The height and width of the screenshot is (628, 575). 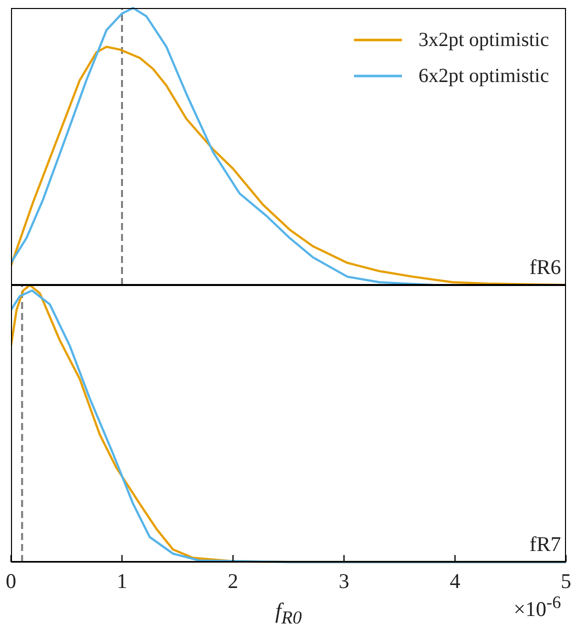 I want to click on text: ×10$^{-6}$, so click(x=537, y=607).